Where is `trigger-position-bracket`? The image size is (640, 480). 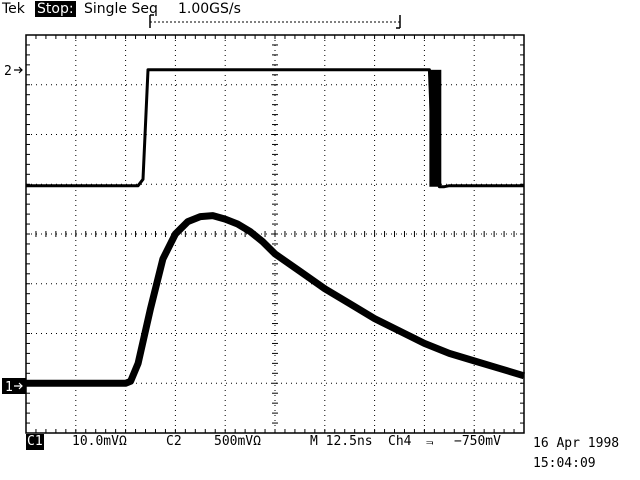
trigger-position-bracket is located at coordinates (275, 21).